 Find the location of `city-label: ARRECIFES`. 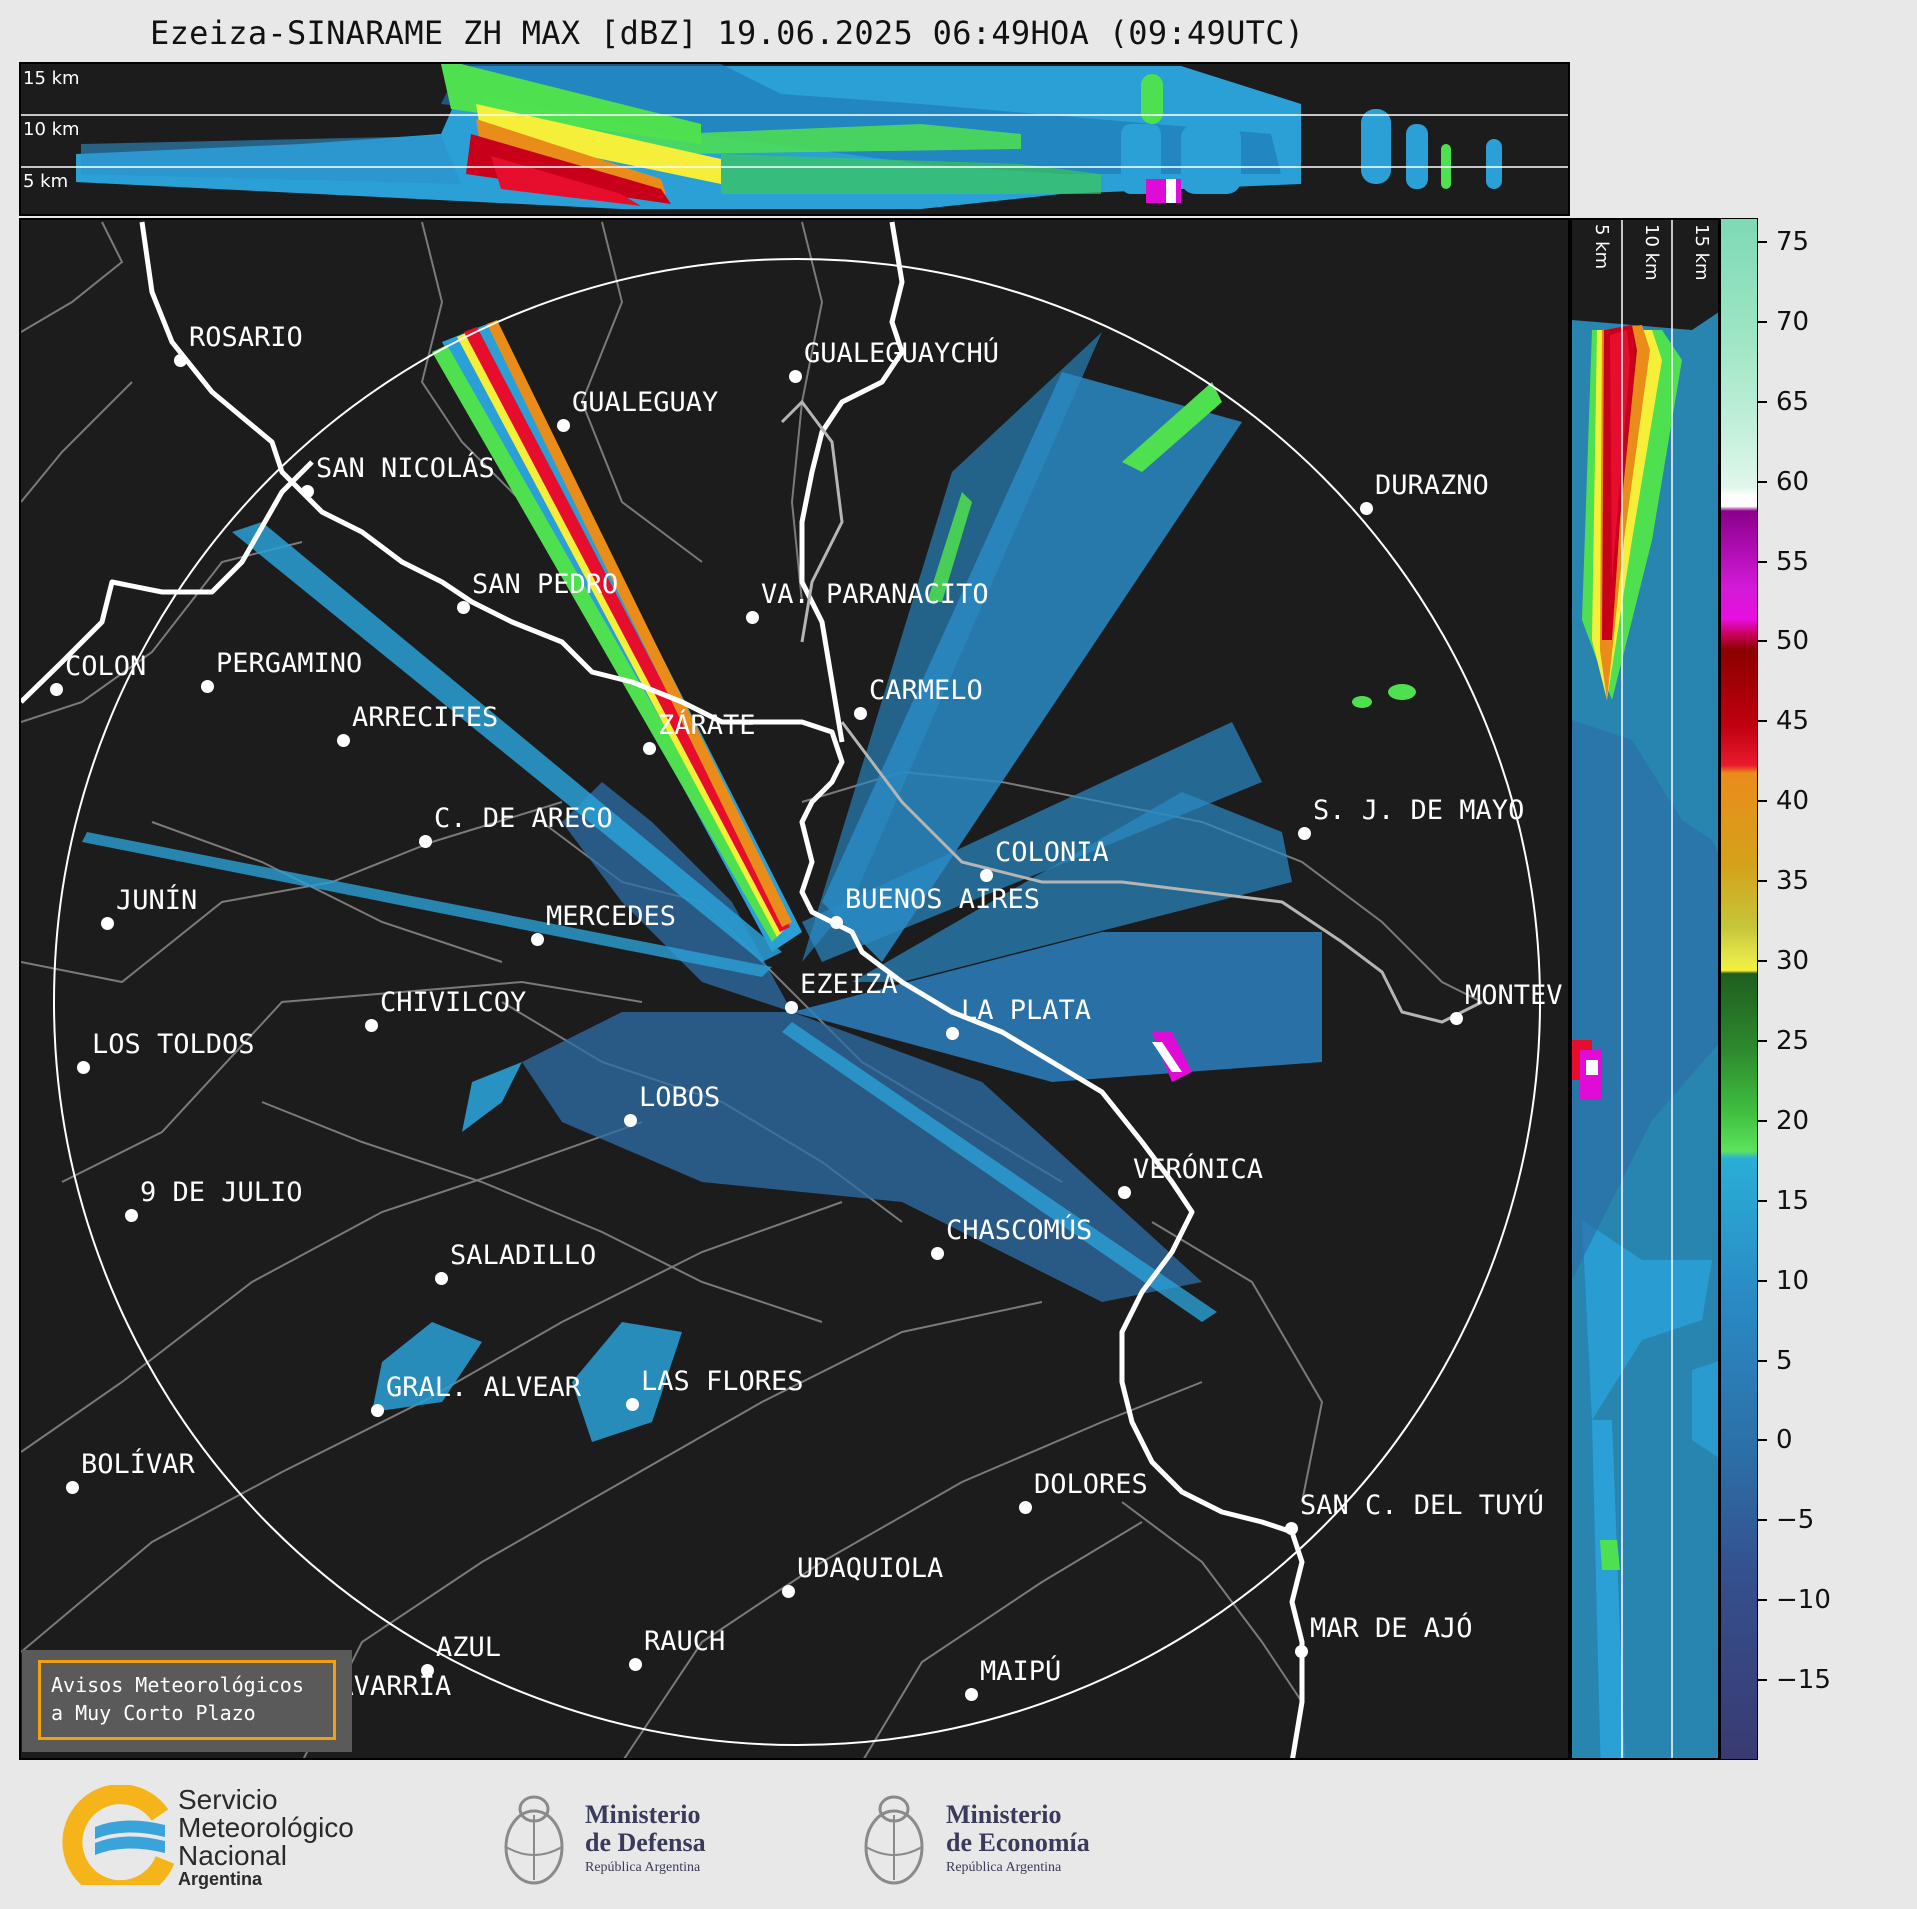

city-label: ARRECIFES is located at coordinates (425, 717).